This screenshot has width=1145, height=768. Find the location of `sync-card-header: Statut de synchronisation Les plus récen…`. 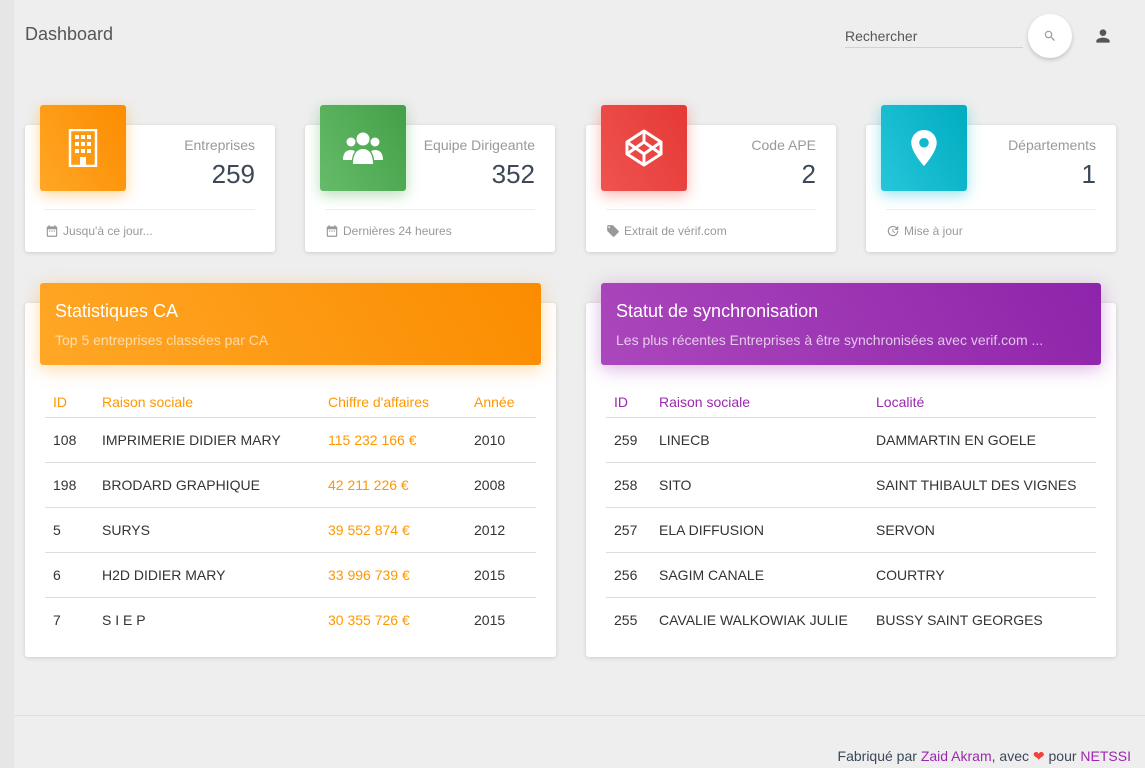

sync-card-header: Statut de synchronisation Les plus récen… is located at coordinates (851, 324).